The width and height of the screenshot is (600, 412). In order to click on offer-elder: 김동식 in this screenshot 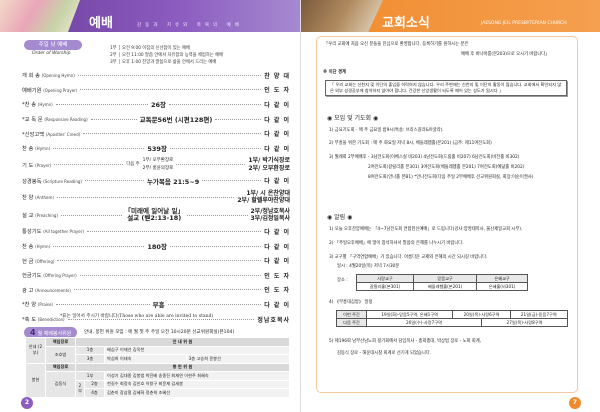, I will do `click(60, 384)`.